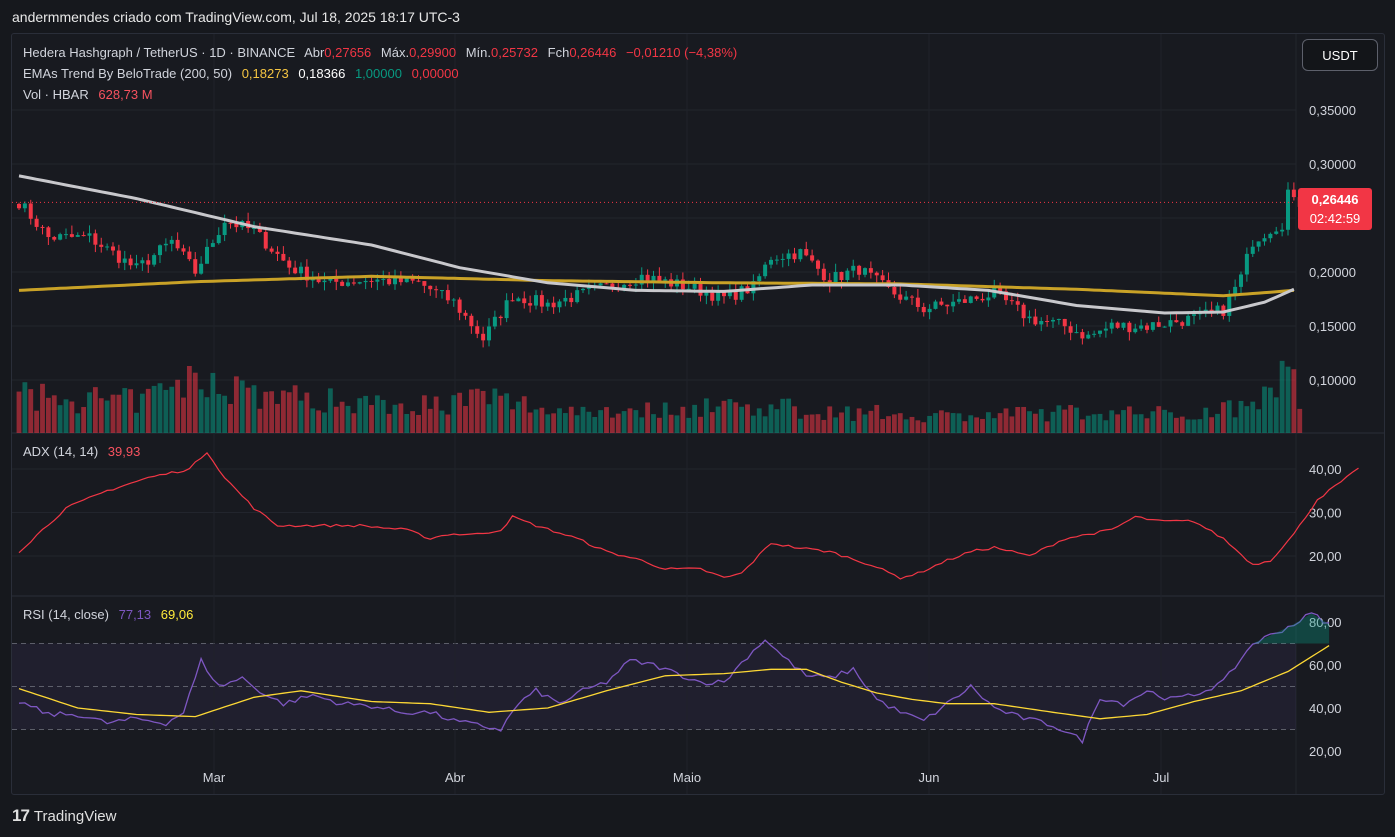 Image resolution: width=1395 pixels, height=837 pixels. Describe the element at coordinates (135, 614) in the screenshot. I see `rsi-value: 77,13` at that location.